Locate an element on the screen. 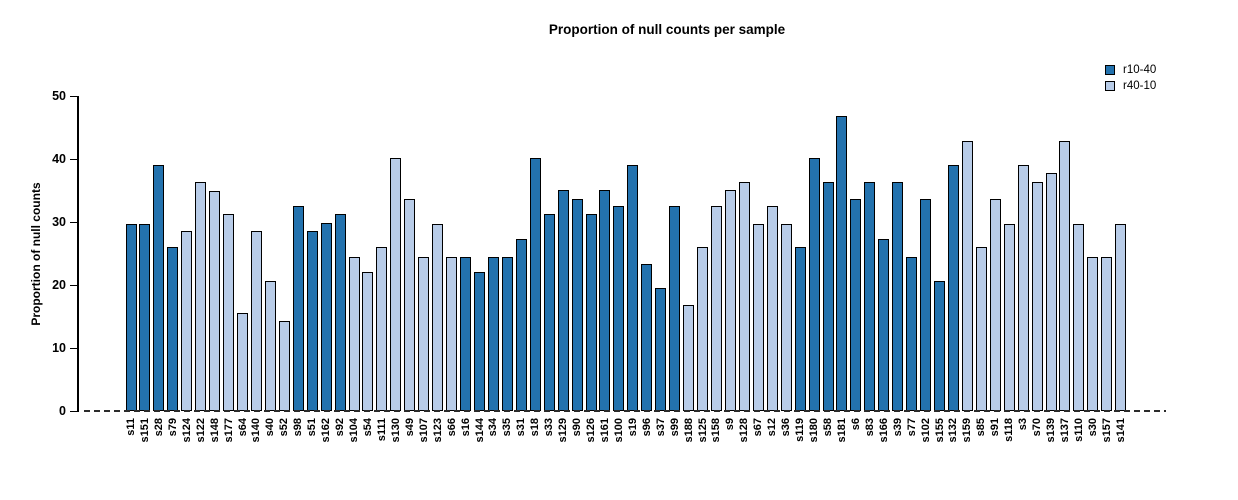 The image size is (1238, 500). bar-s33 is located at coordinates (549, 312).